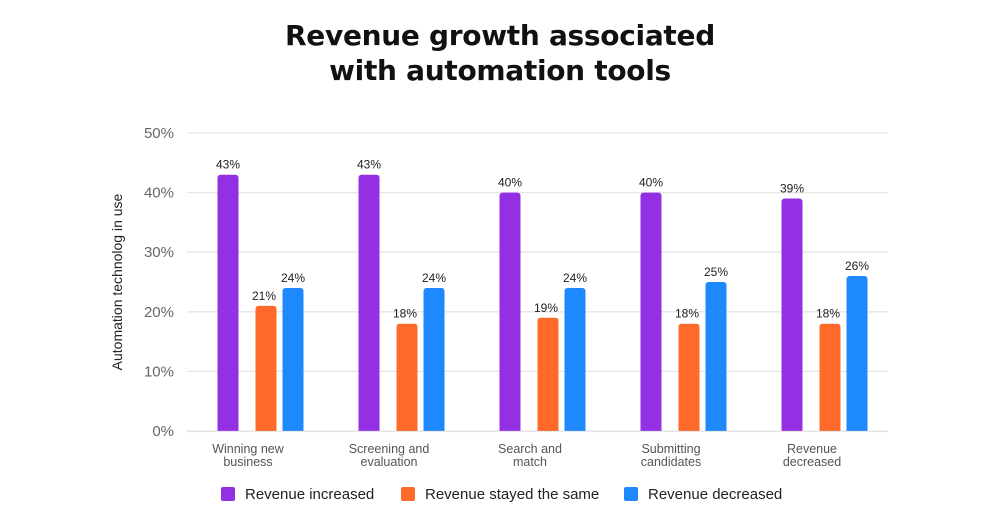 The width and height of the screenshot is (1000, 522). Describe the element at coordinates (530, 462) in the screenshot. I see `category-label: match` at that location.